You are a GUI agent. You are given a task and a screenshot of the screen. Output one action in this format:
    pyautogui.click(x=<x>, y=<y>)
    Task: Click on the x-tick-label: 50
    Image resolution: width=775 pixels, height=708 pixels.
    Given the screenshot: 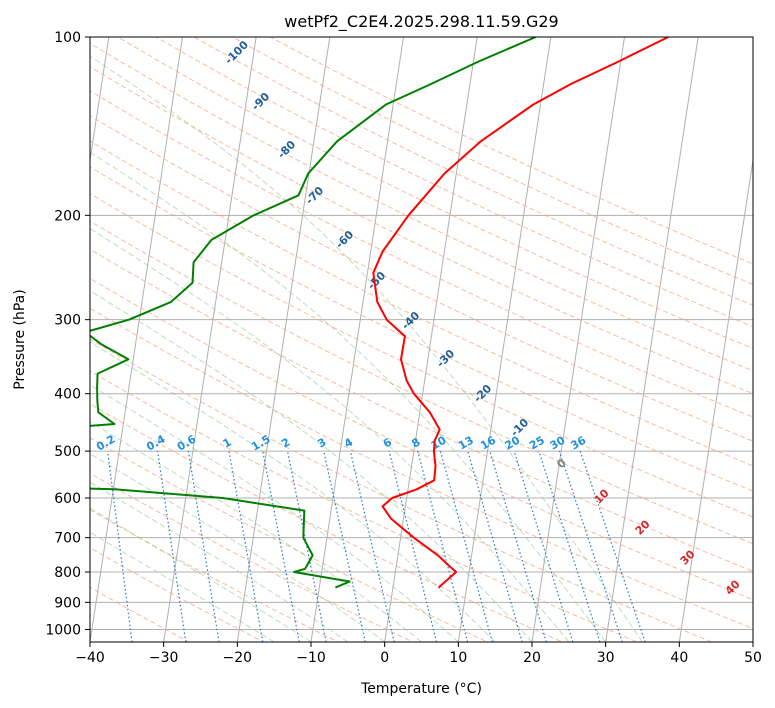 What is the action you would take?
    pyautogui.click(x=753, y=658)
    